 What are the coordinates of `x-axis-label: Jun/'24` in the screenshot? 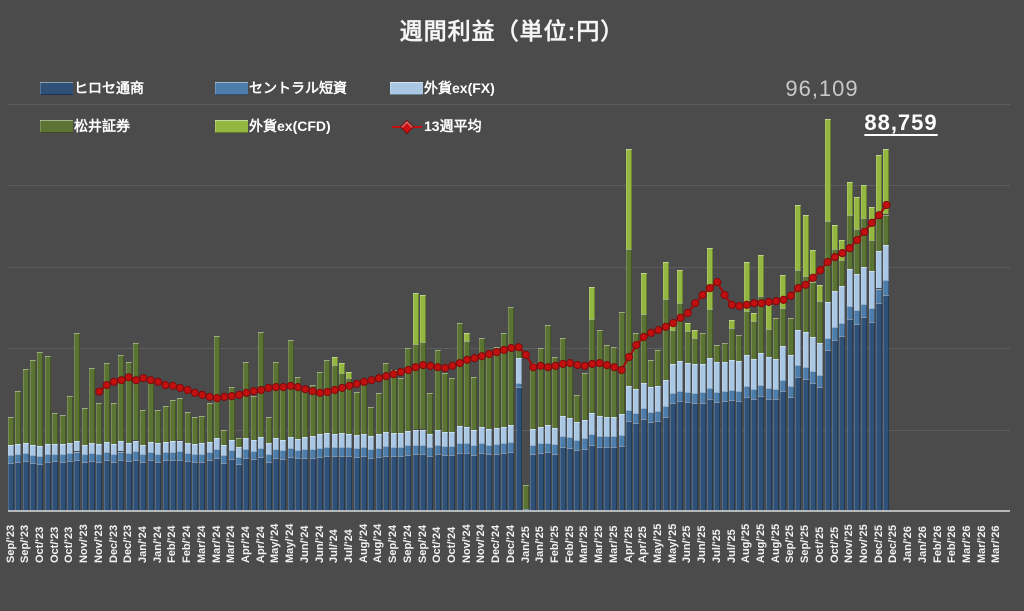 It's located at (319, 544).